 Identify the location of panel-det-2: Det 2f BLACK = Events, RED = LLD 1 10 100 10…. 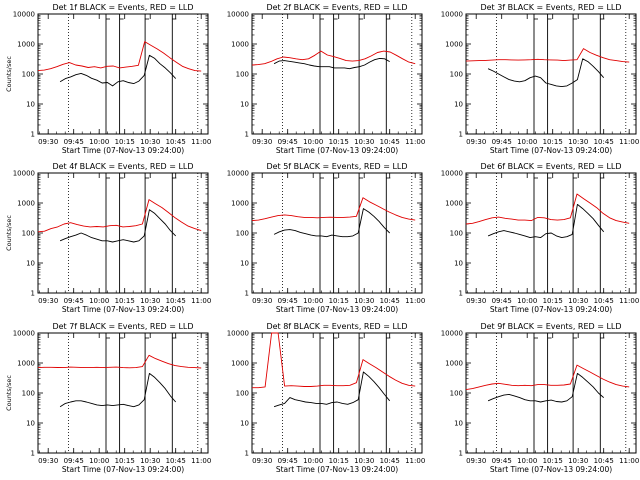
(326, 79).